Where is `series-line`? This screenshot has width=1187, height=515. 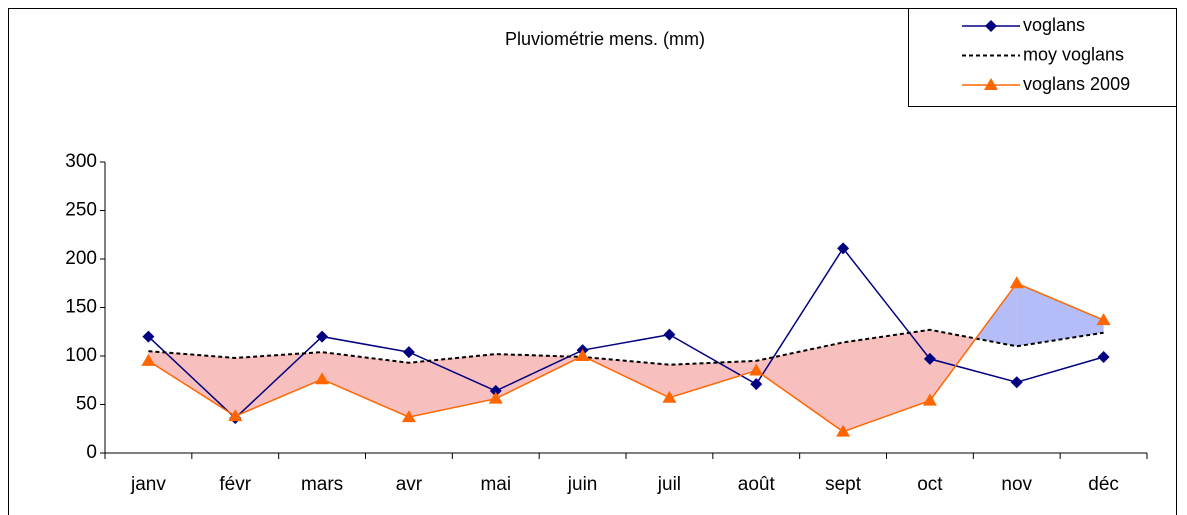 series-line is located at coordinates (626, 347).